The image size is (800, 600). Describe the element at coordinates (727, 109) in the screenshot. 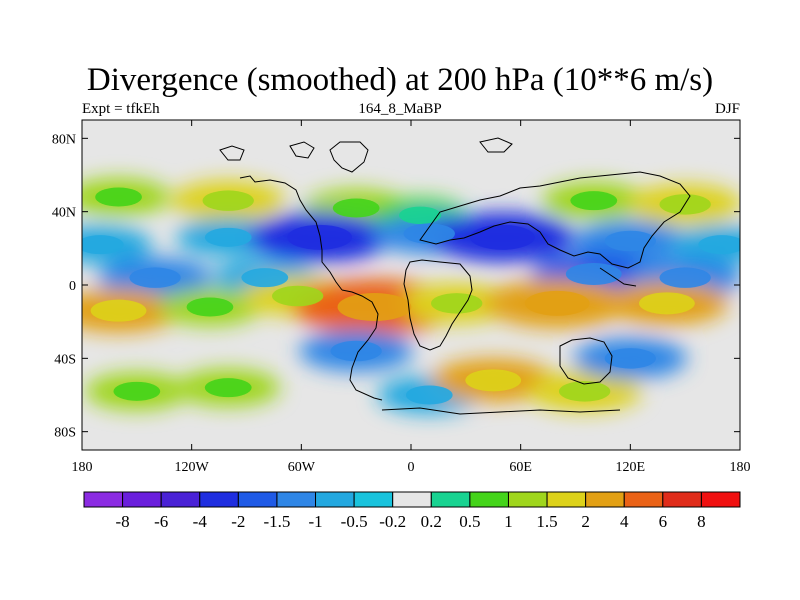

I see `season-label: DJF` at that location.